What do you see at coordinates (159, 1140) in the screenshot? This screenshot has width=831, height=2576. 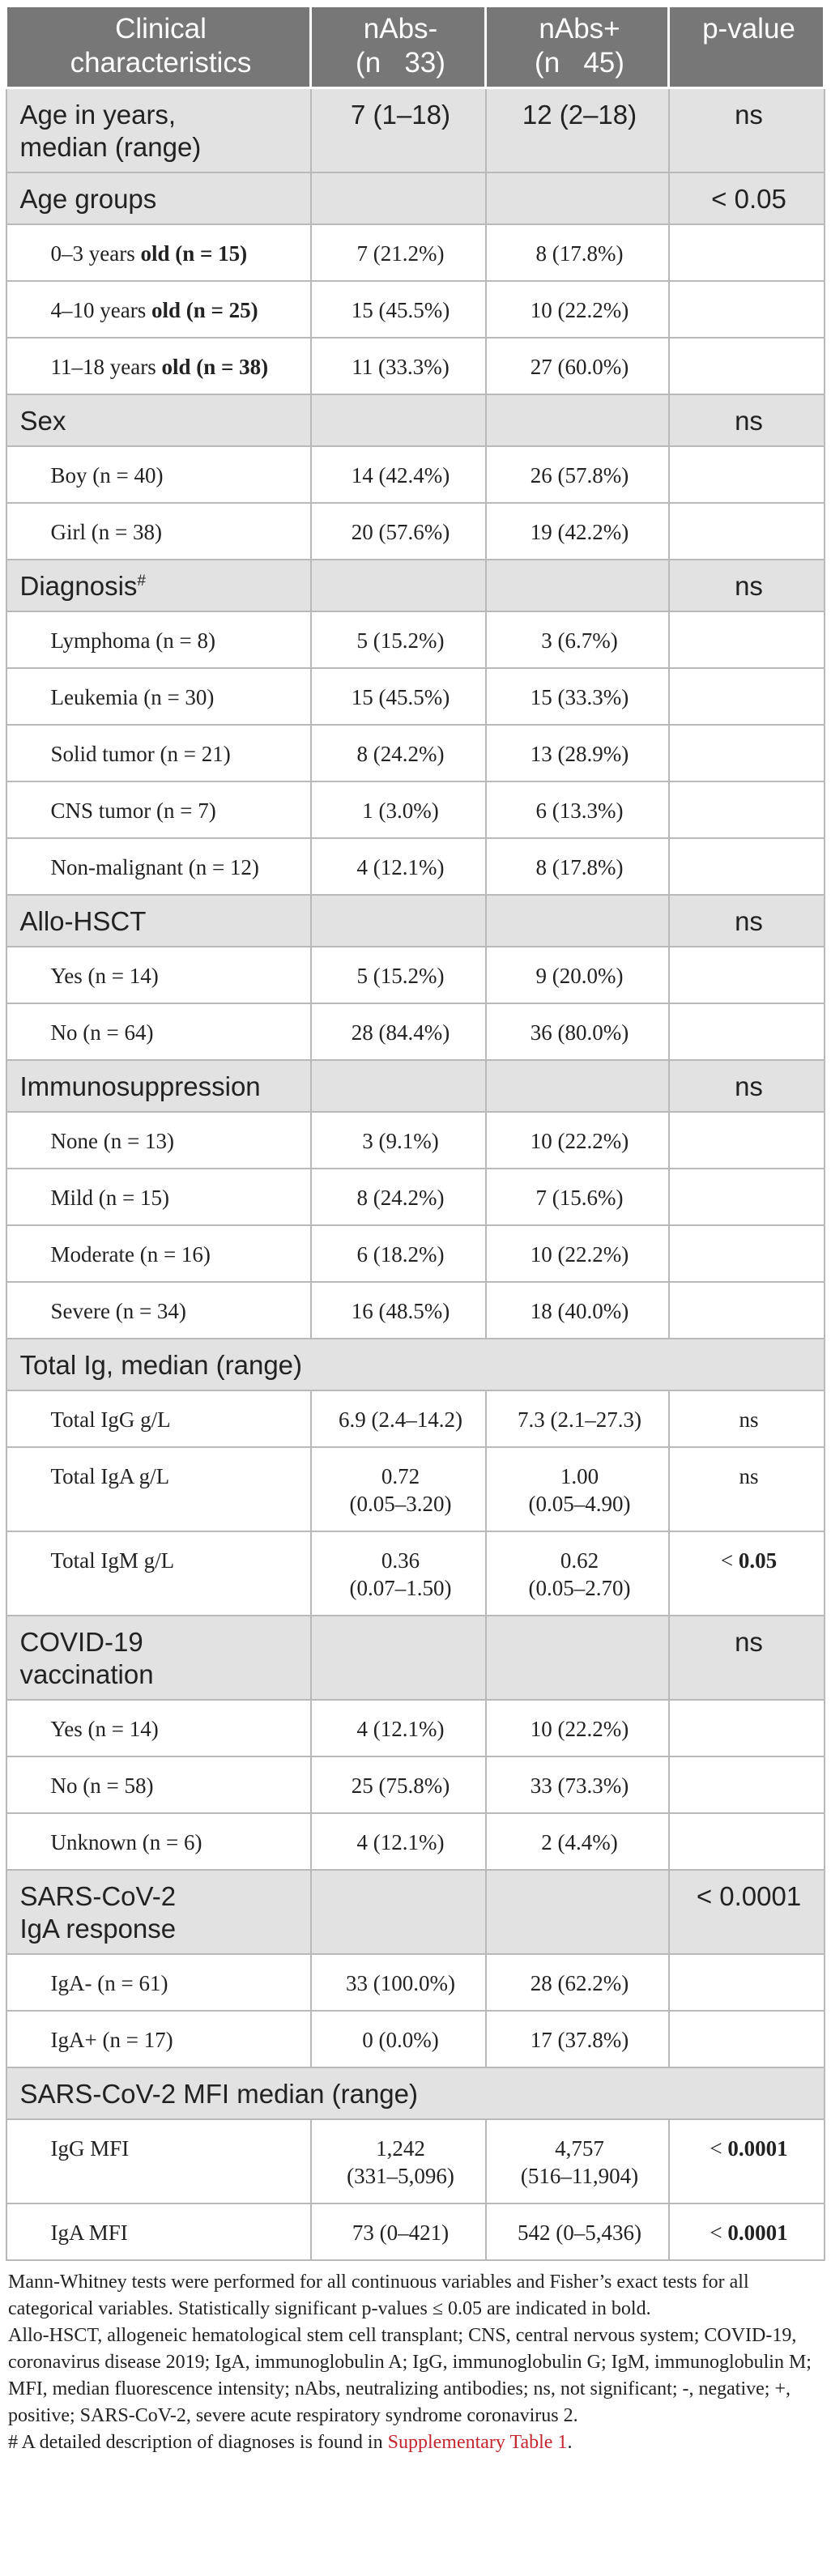 I see `row-label: None (n = 13)` at bounding box center [159, 1140].